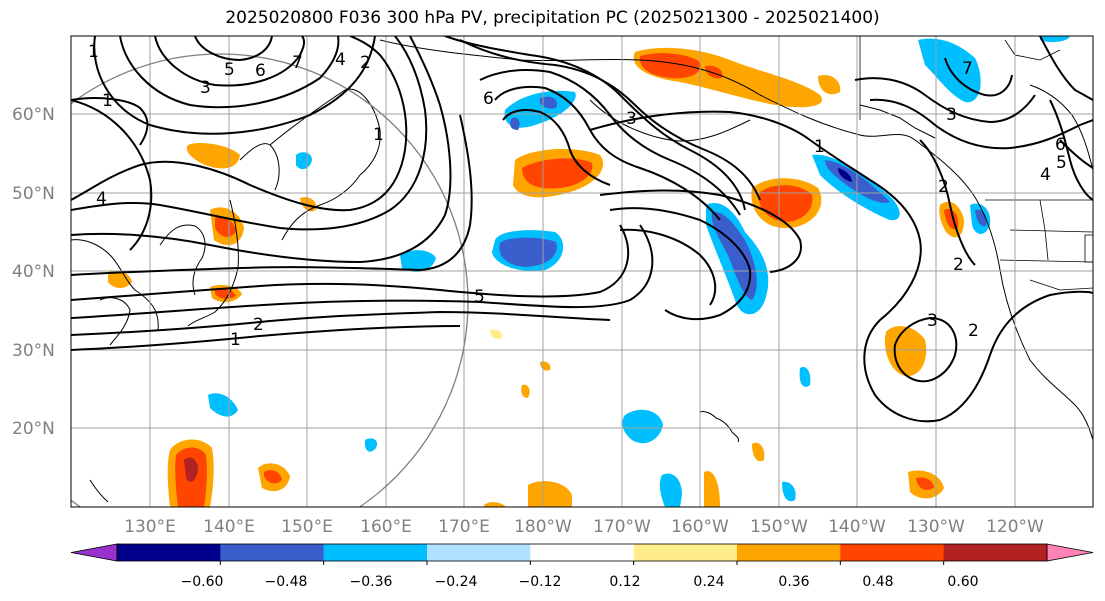 This screenshot has width=1105, height=601. I want to click on lon-label: 130°W, so click(936, 527).